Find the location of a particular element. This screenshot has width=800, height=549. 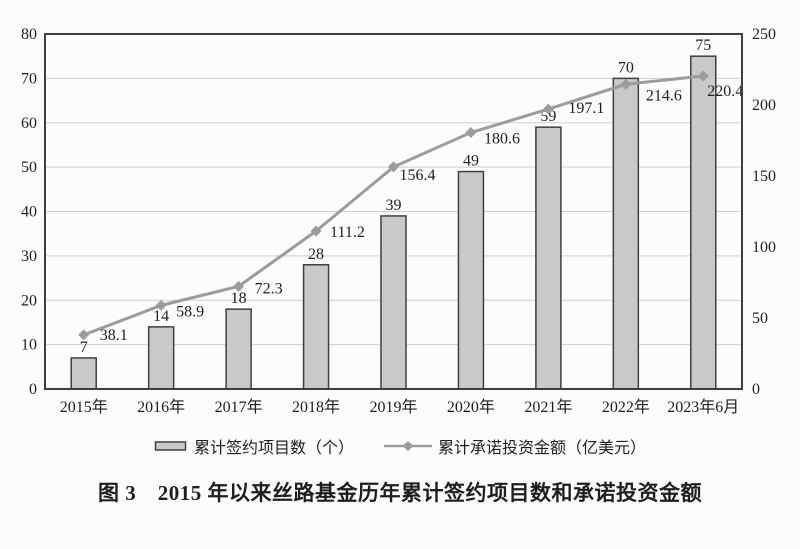

line-value-label: 156.4 is located at coordinates (418, 175).